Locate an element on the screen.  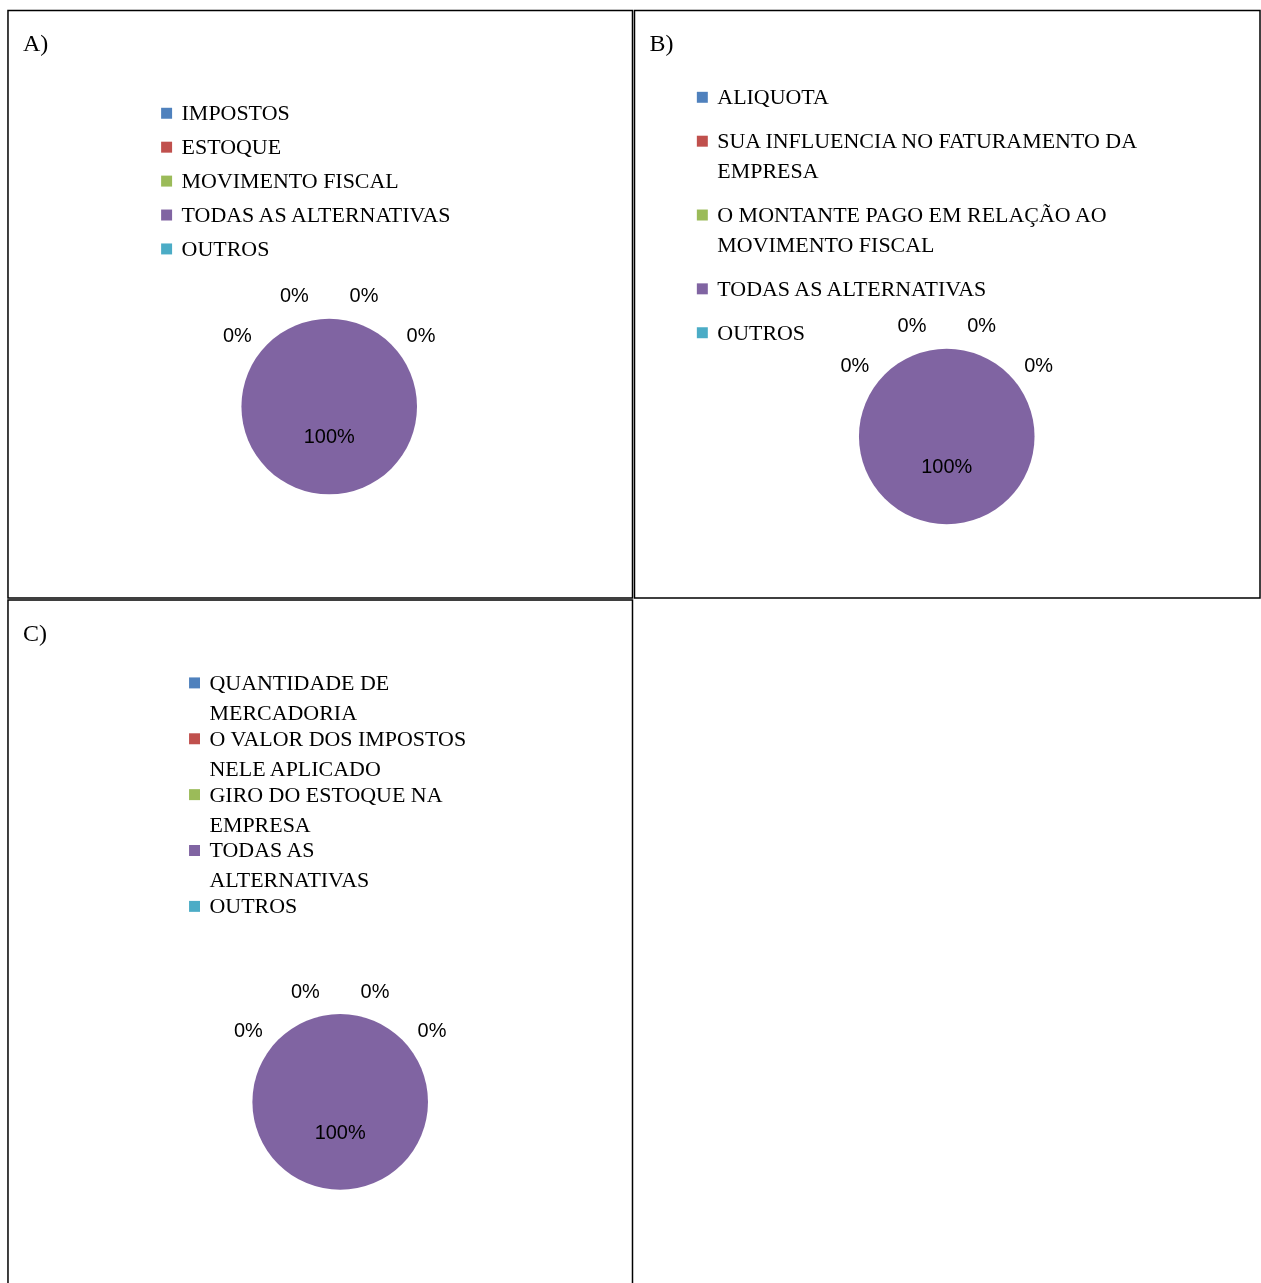
legend-label: ESTOQUE is located at coordinates (231, 147).